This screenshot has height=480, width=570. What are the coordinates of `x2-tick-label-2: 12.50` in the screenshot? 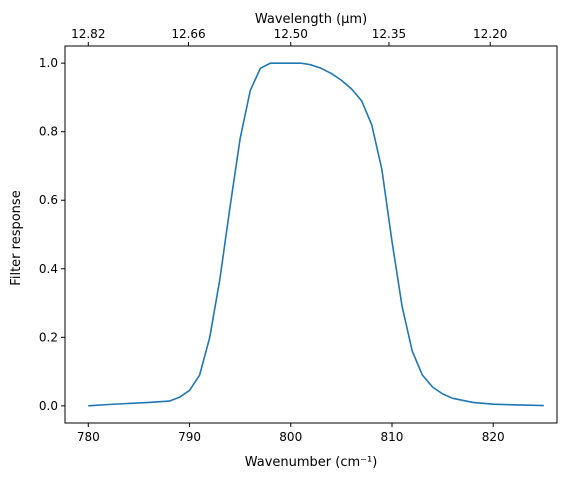 It's located at (291, 34).